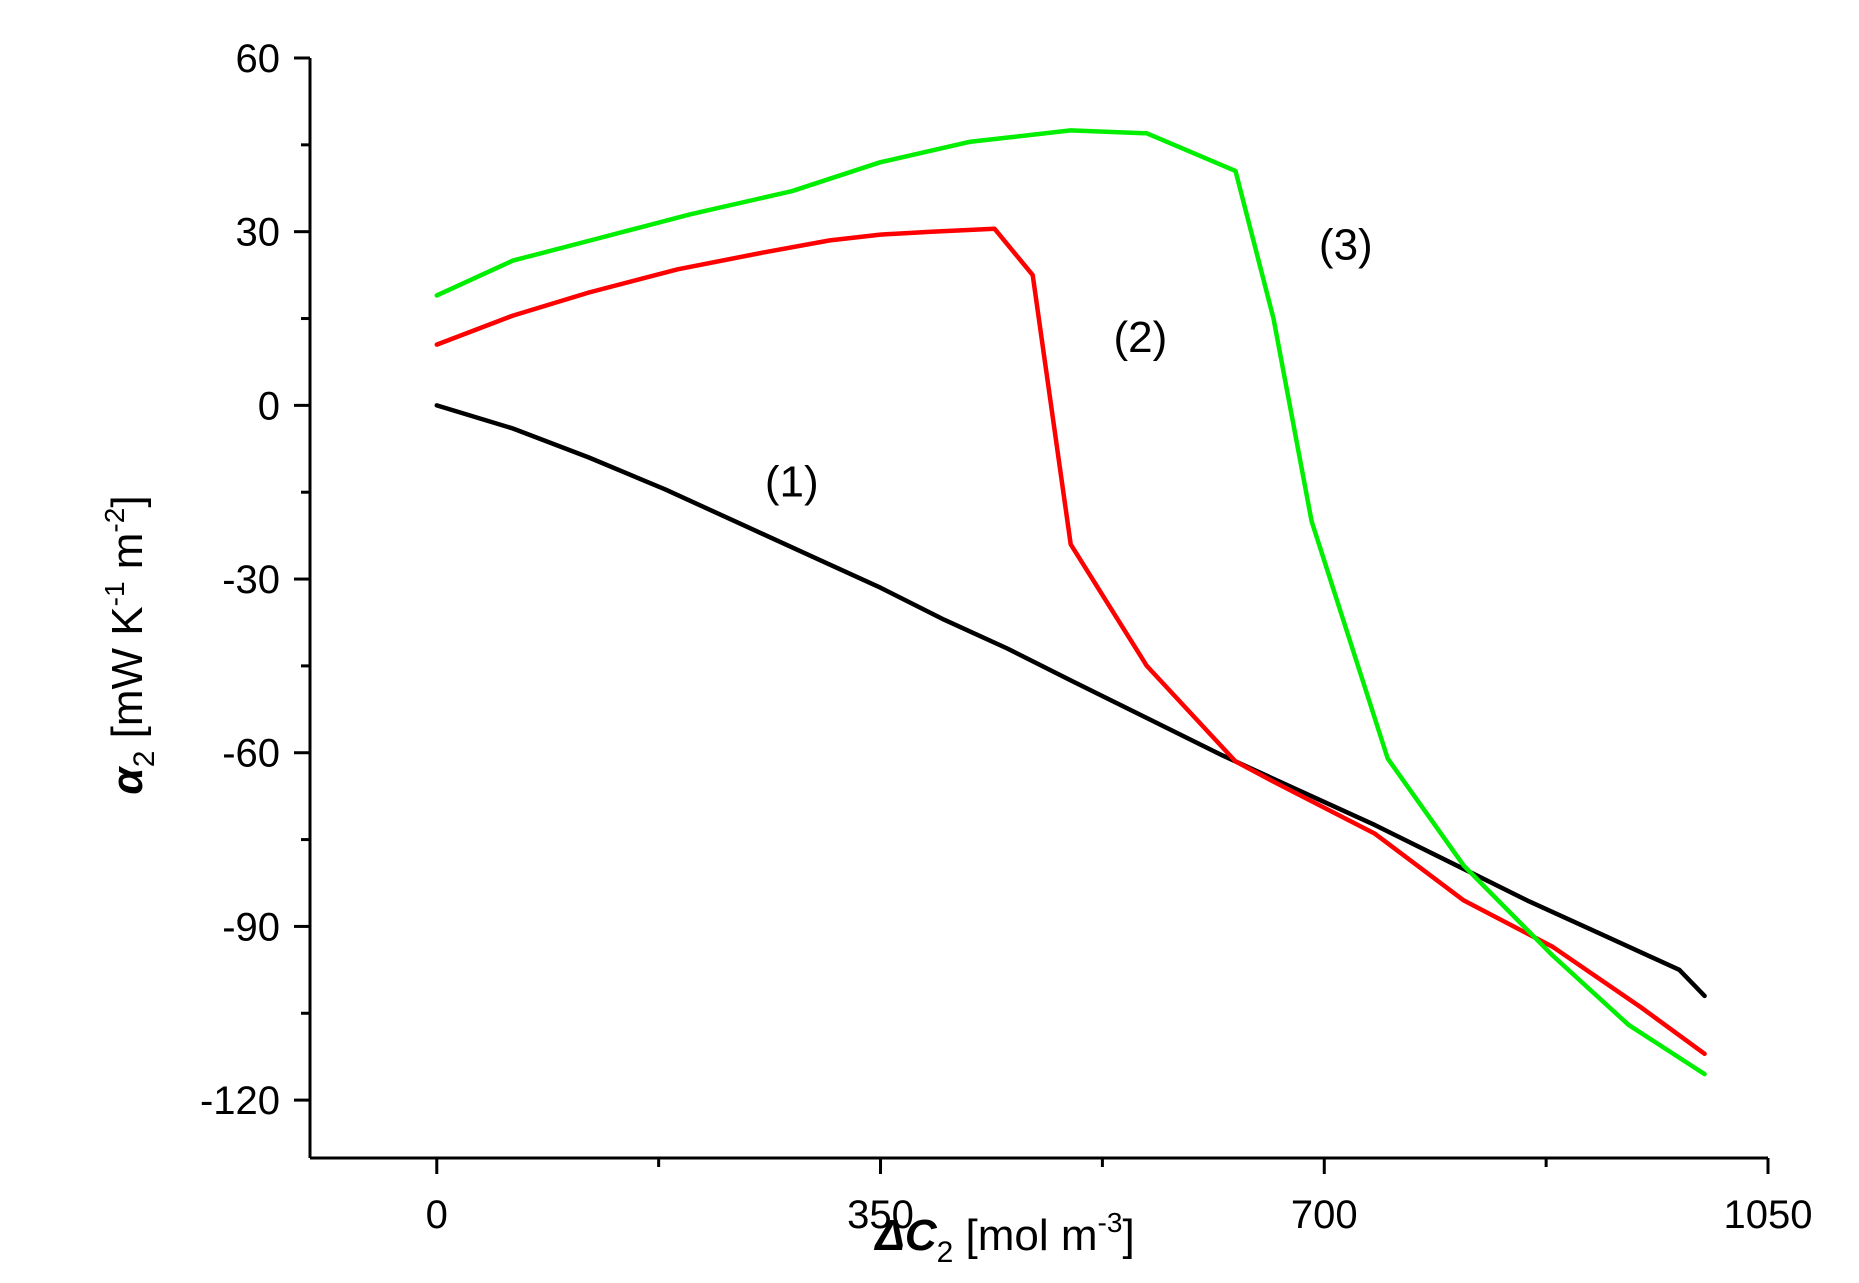 Image resolution: width=1859 pixels, height=1283 pixels. Describe the element at coordinates (1141, 337) in the screenshot. I see `series-label-2: (2)` at that location.